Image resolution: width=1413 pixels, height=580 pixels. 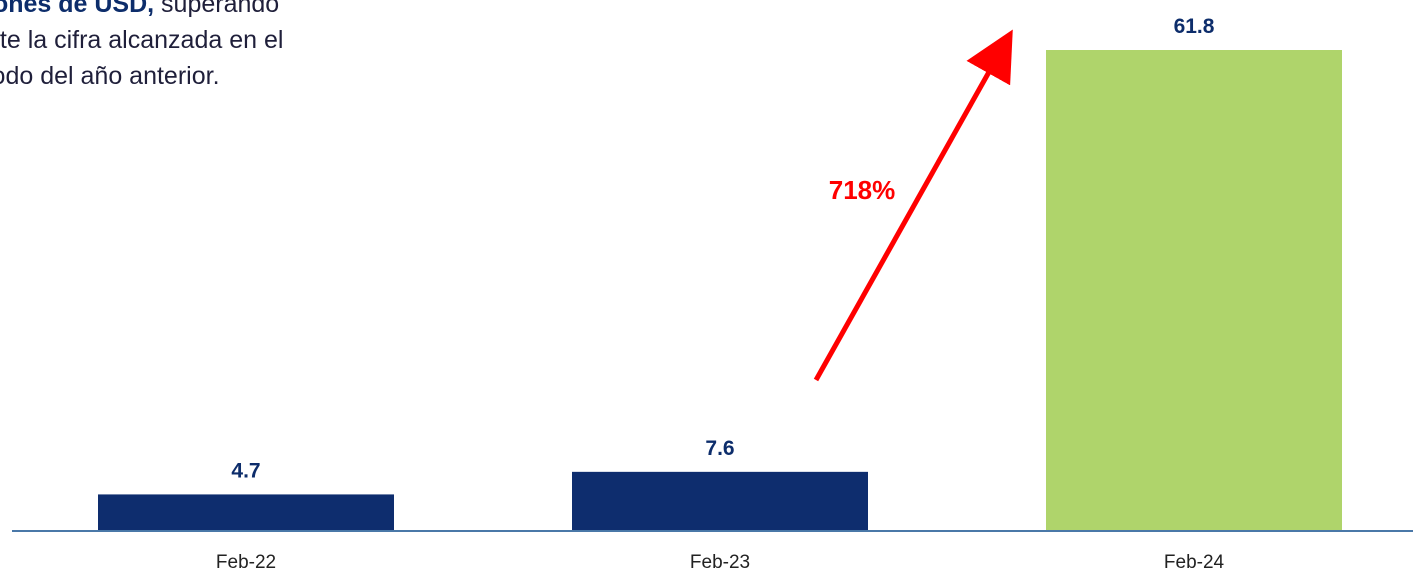 I want to click on bar-value-label: 7.6, so click(x=719, y=448).